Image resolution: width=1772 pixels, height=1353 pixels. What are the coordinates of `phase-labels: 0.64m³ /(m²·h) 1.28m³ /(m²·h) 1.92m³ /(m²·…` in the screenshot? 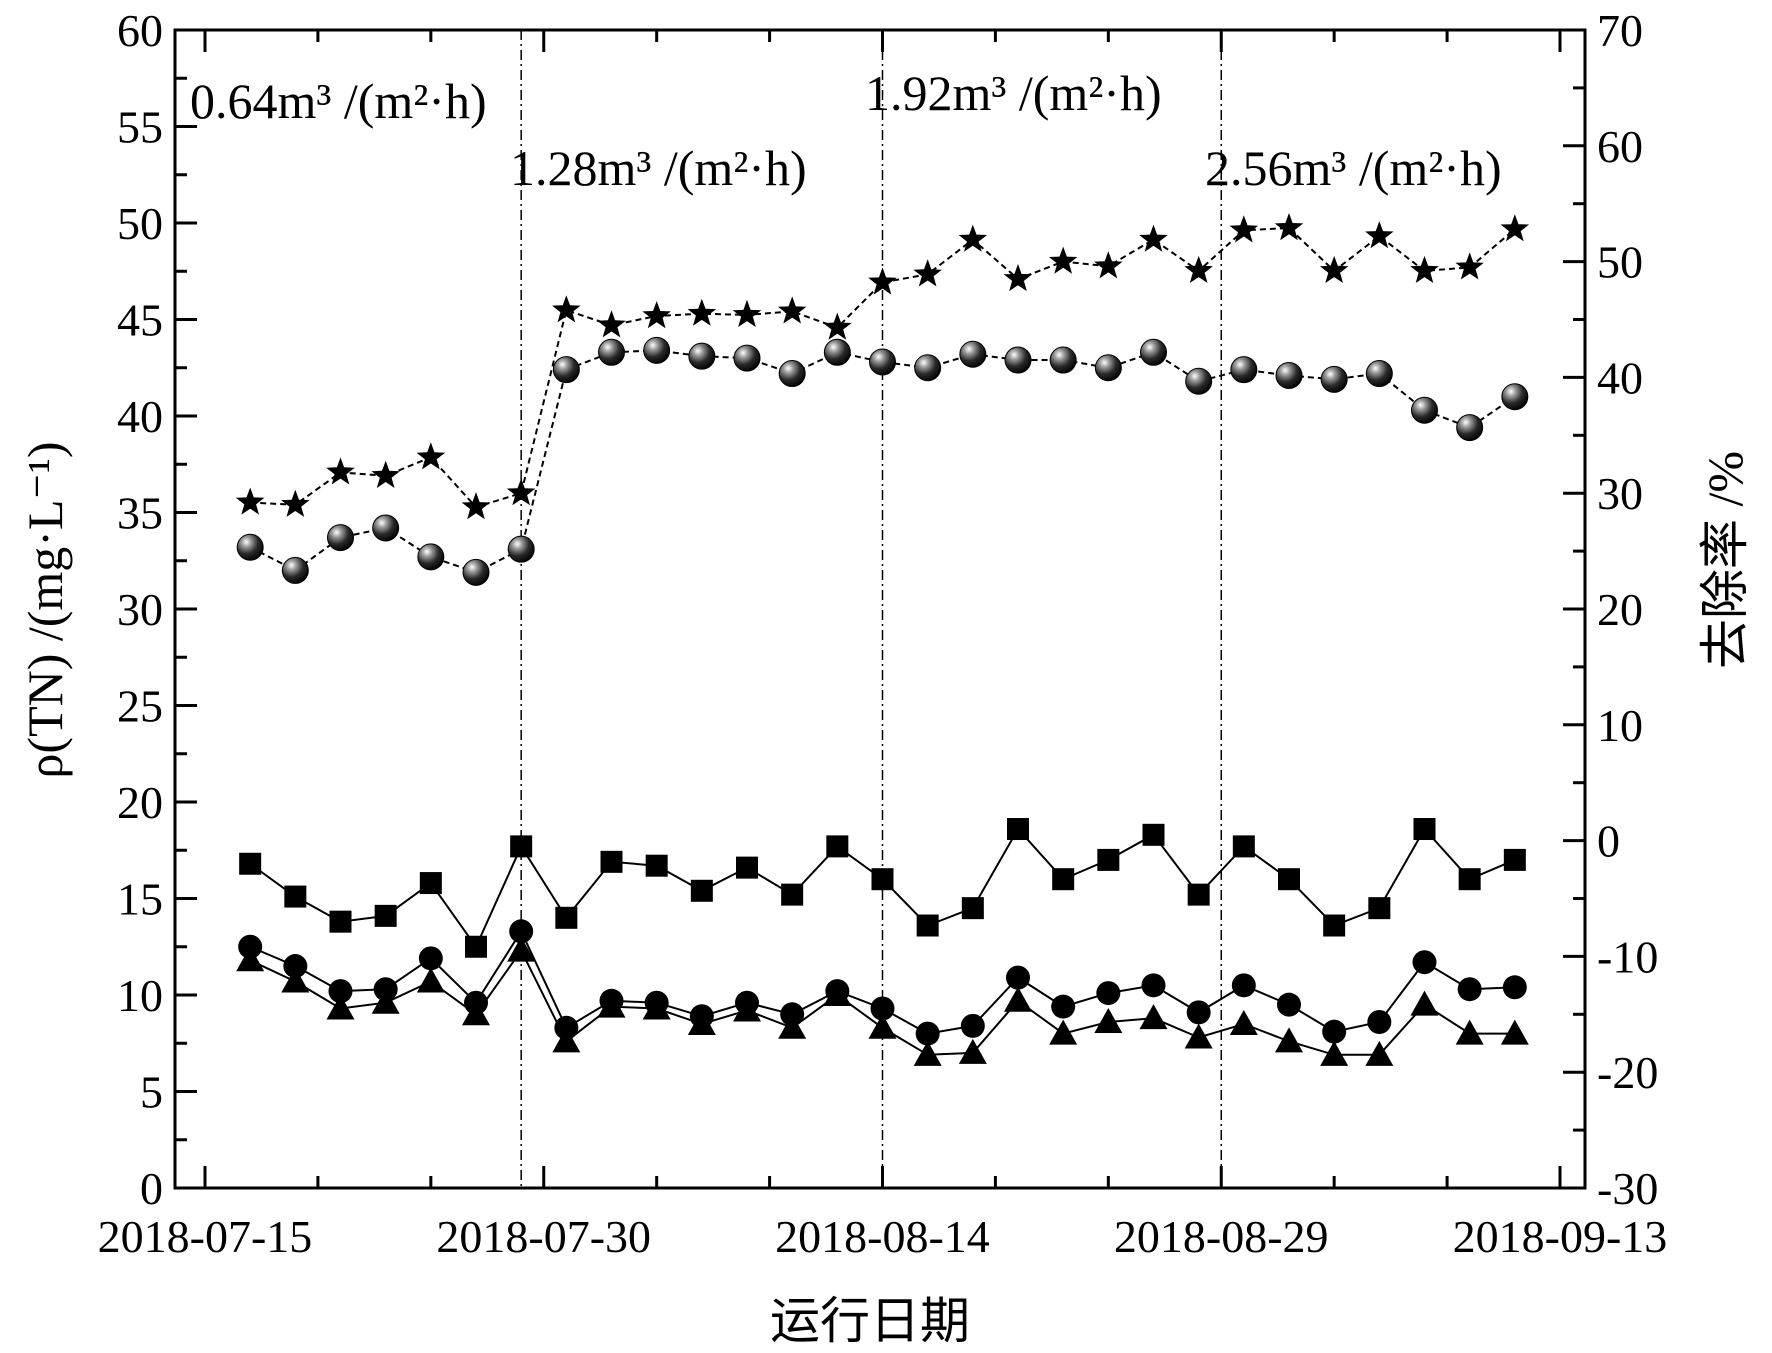 It's located at (846, 130).